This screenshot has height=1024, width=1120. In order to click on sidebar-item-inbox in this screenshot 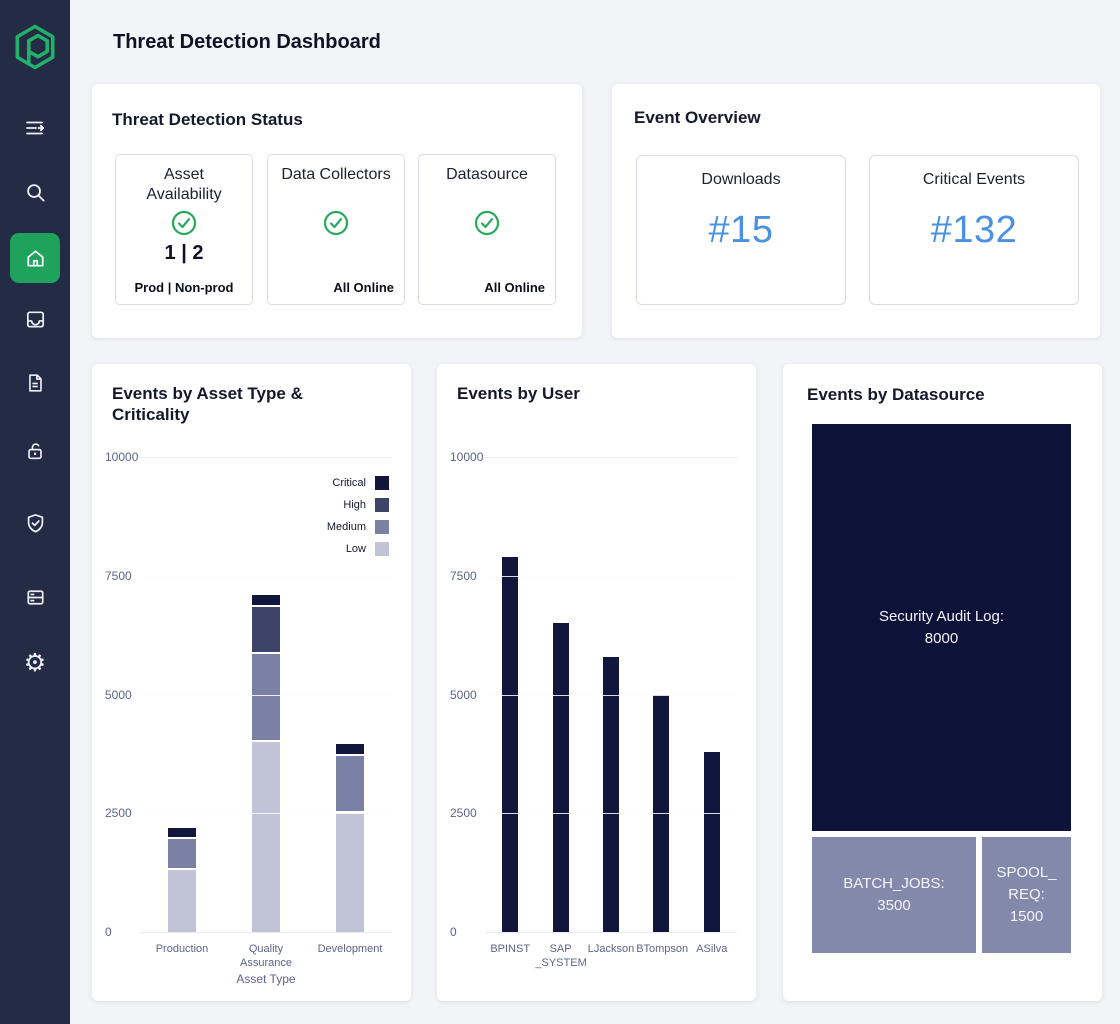, I will do `click(35, 319)`.